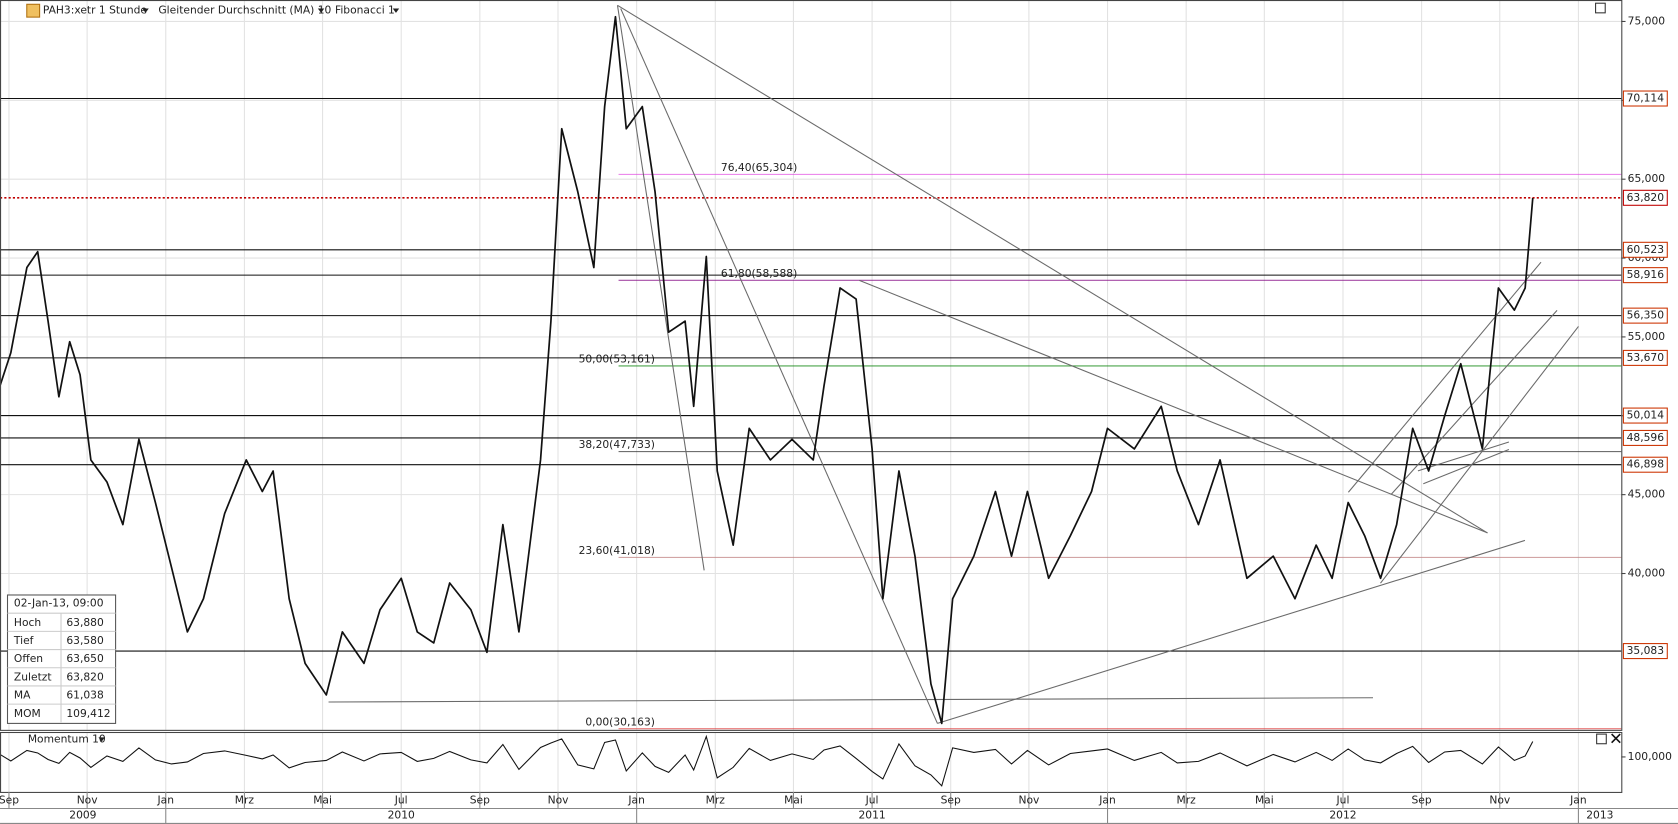 The image size is (1678, 824). What do you see at coordinates (244, 10) in the screenshot?
I see `header-indicator: Gleitender Durchschnitt (MA) 10` at bounding box center [244, 10].